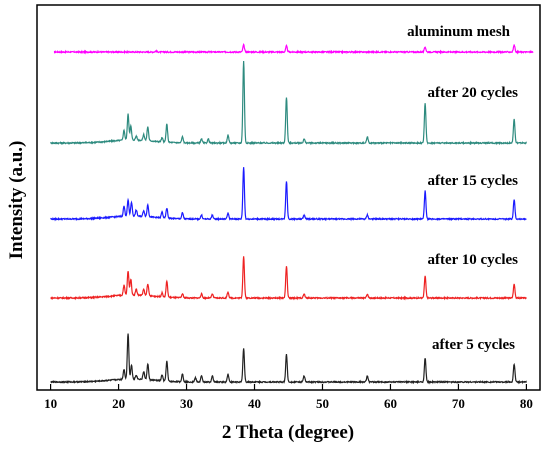 The width and height of the screenshot is (550, 450). I want to click on x-tick-label: 50, so click(322, 403).